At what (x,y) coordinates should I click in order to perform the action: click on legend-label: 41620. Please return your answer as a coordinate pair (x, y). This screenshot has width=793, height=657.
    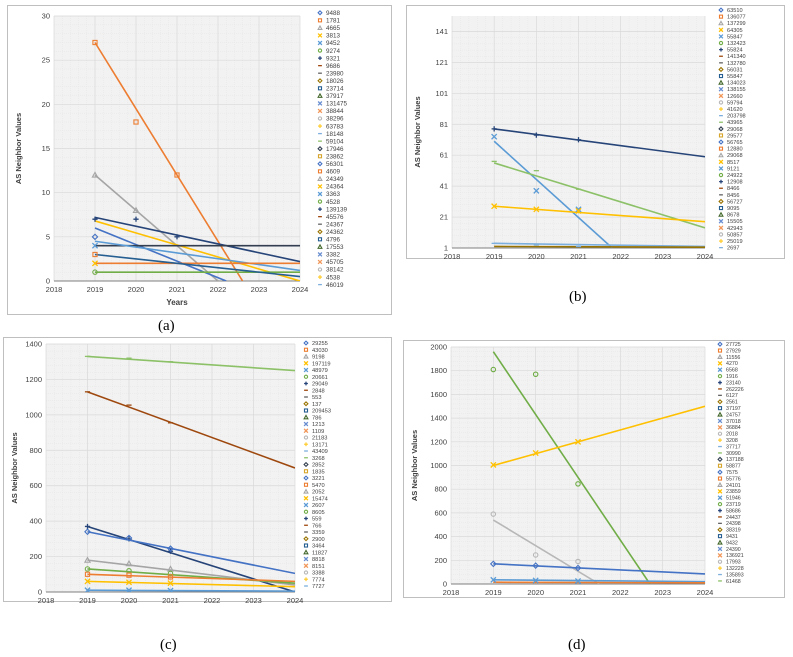
    Looking at the image, I should click on (735, 110).